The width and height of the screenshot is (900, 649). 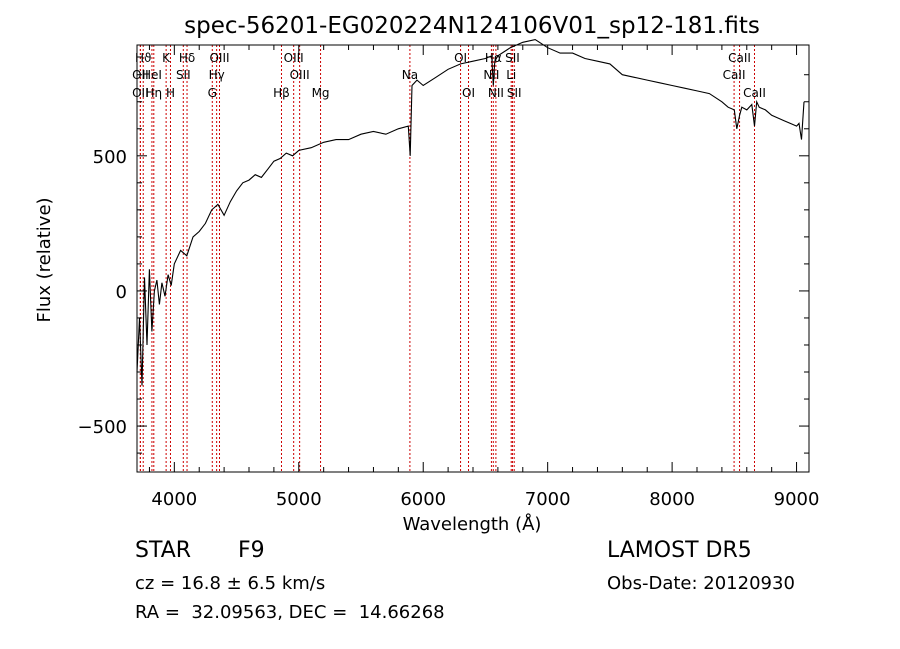 I want to click on object-class: STAR, so click(x=163, y=550).